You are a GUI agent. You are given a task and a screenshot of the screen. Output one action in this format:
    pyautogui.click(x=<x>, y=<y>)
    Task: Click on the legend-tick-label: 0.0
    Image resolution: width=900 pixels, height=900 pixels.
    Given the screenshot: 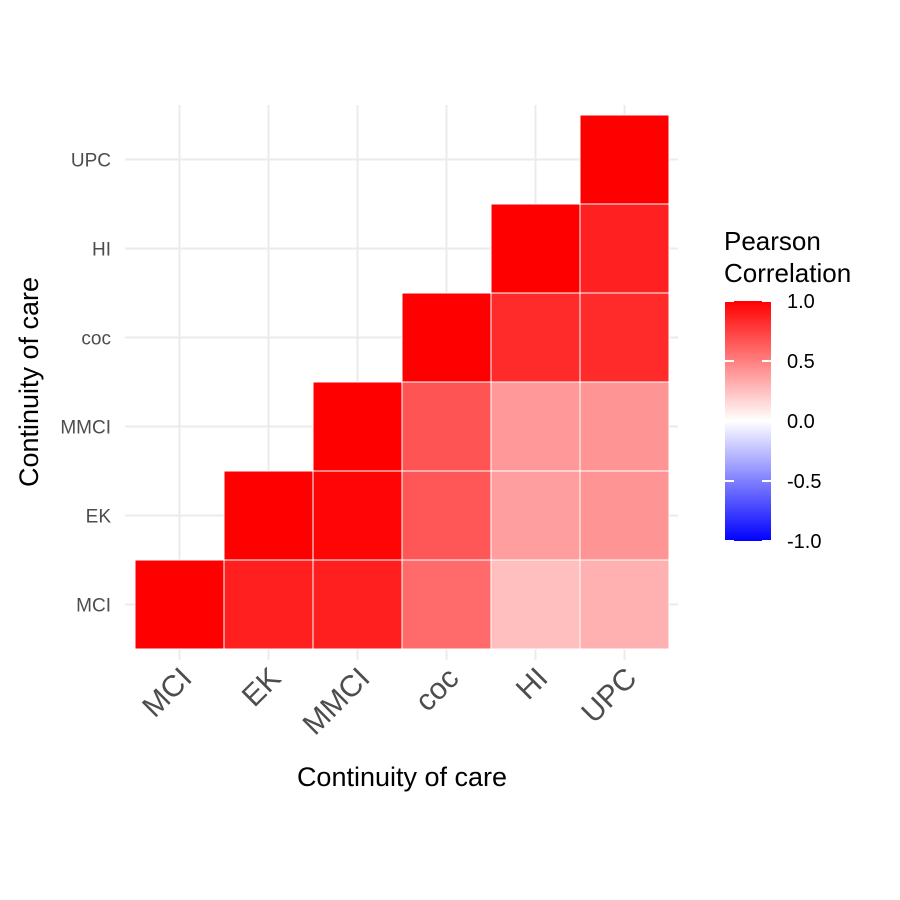 What is the action you would take?
    pyautogui.click(x=801, y=422)
    